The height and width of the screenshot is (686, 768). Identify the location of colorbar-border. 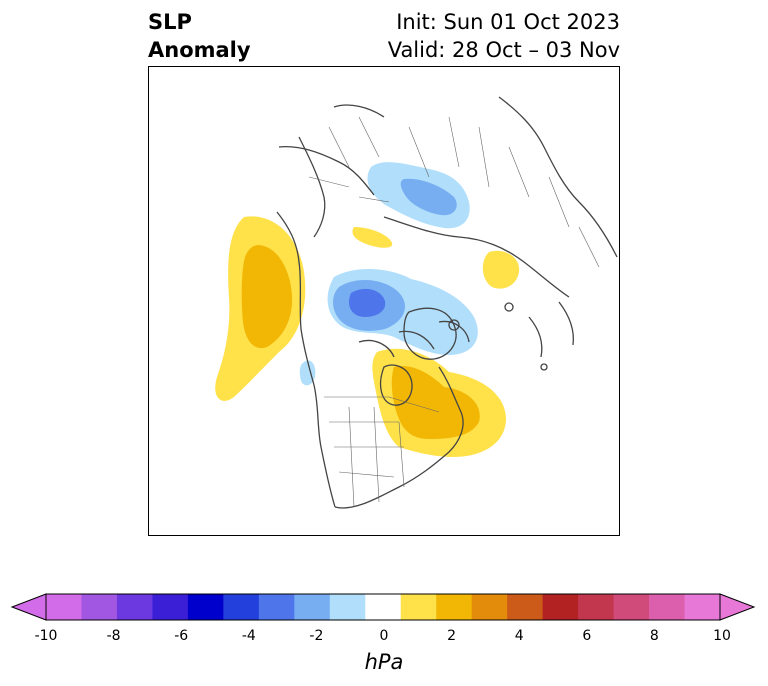
(383, 607).